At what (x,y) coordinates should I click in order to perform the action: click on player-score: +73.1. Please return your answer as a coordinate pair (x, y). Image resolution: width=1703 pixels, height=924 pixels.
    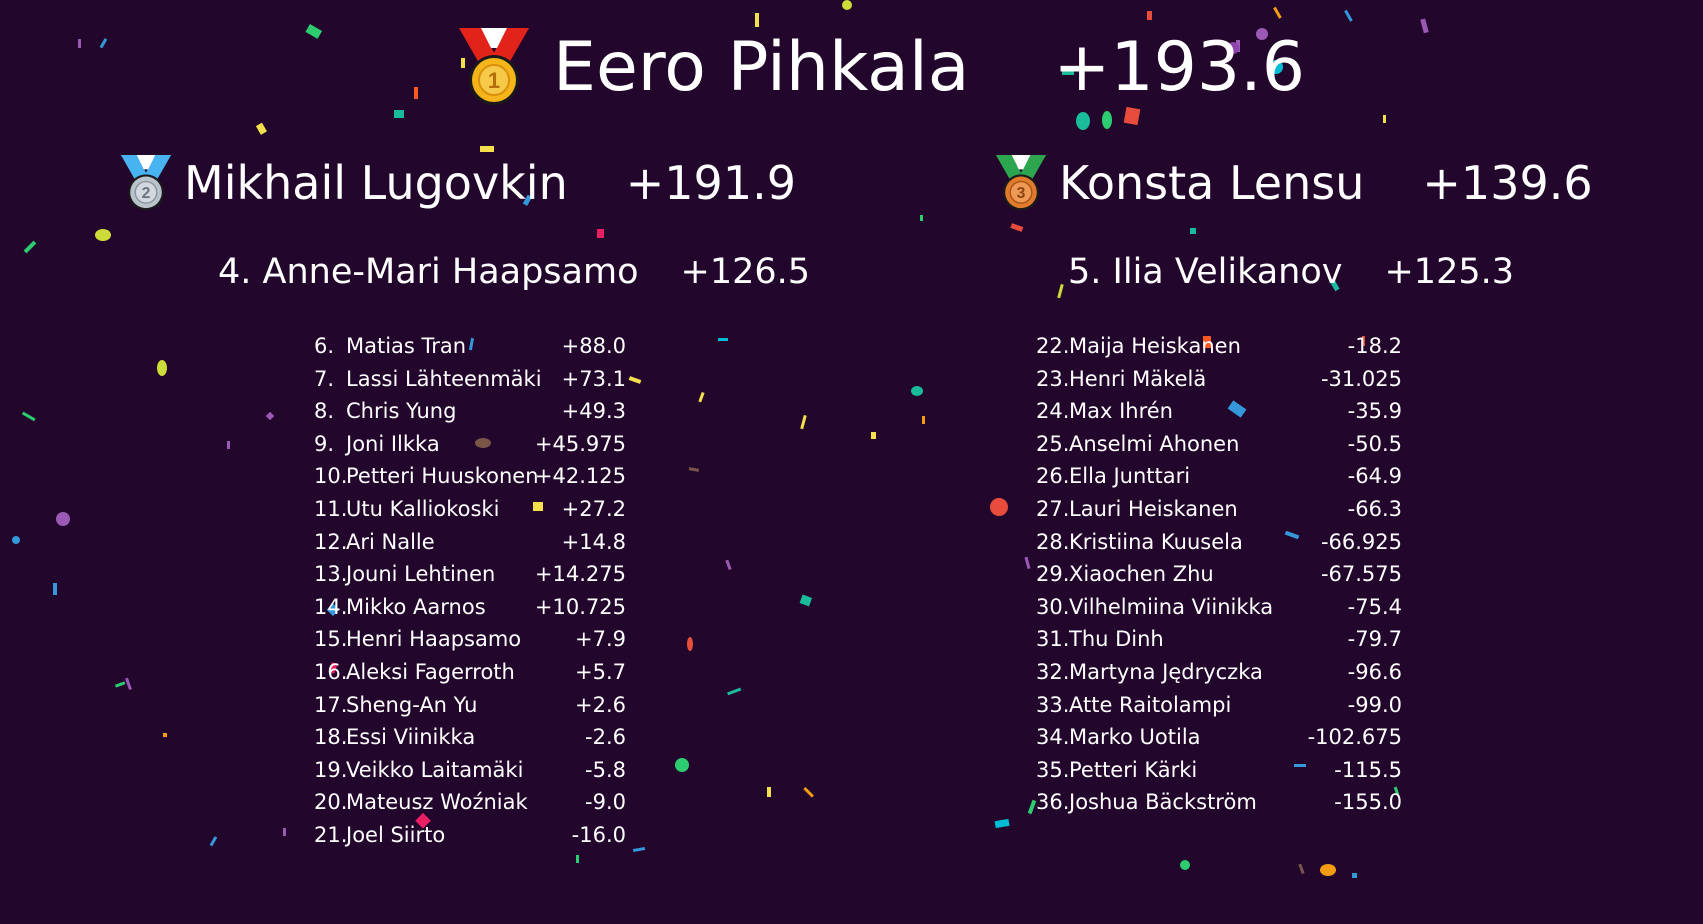
    Looking at the image, I should click on (593, 378).